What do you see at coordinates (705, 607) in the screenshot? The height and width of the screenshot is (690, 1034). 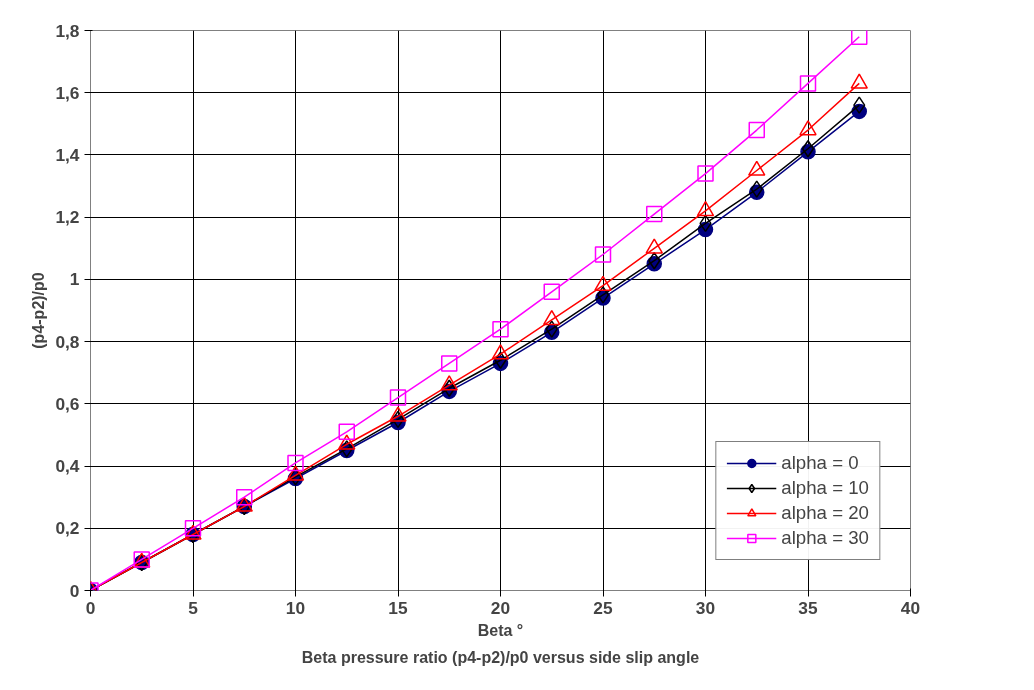 I see `x-tick-label: 30` at bounding box center [705, 607].